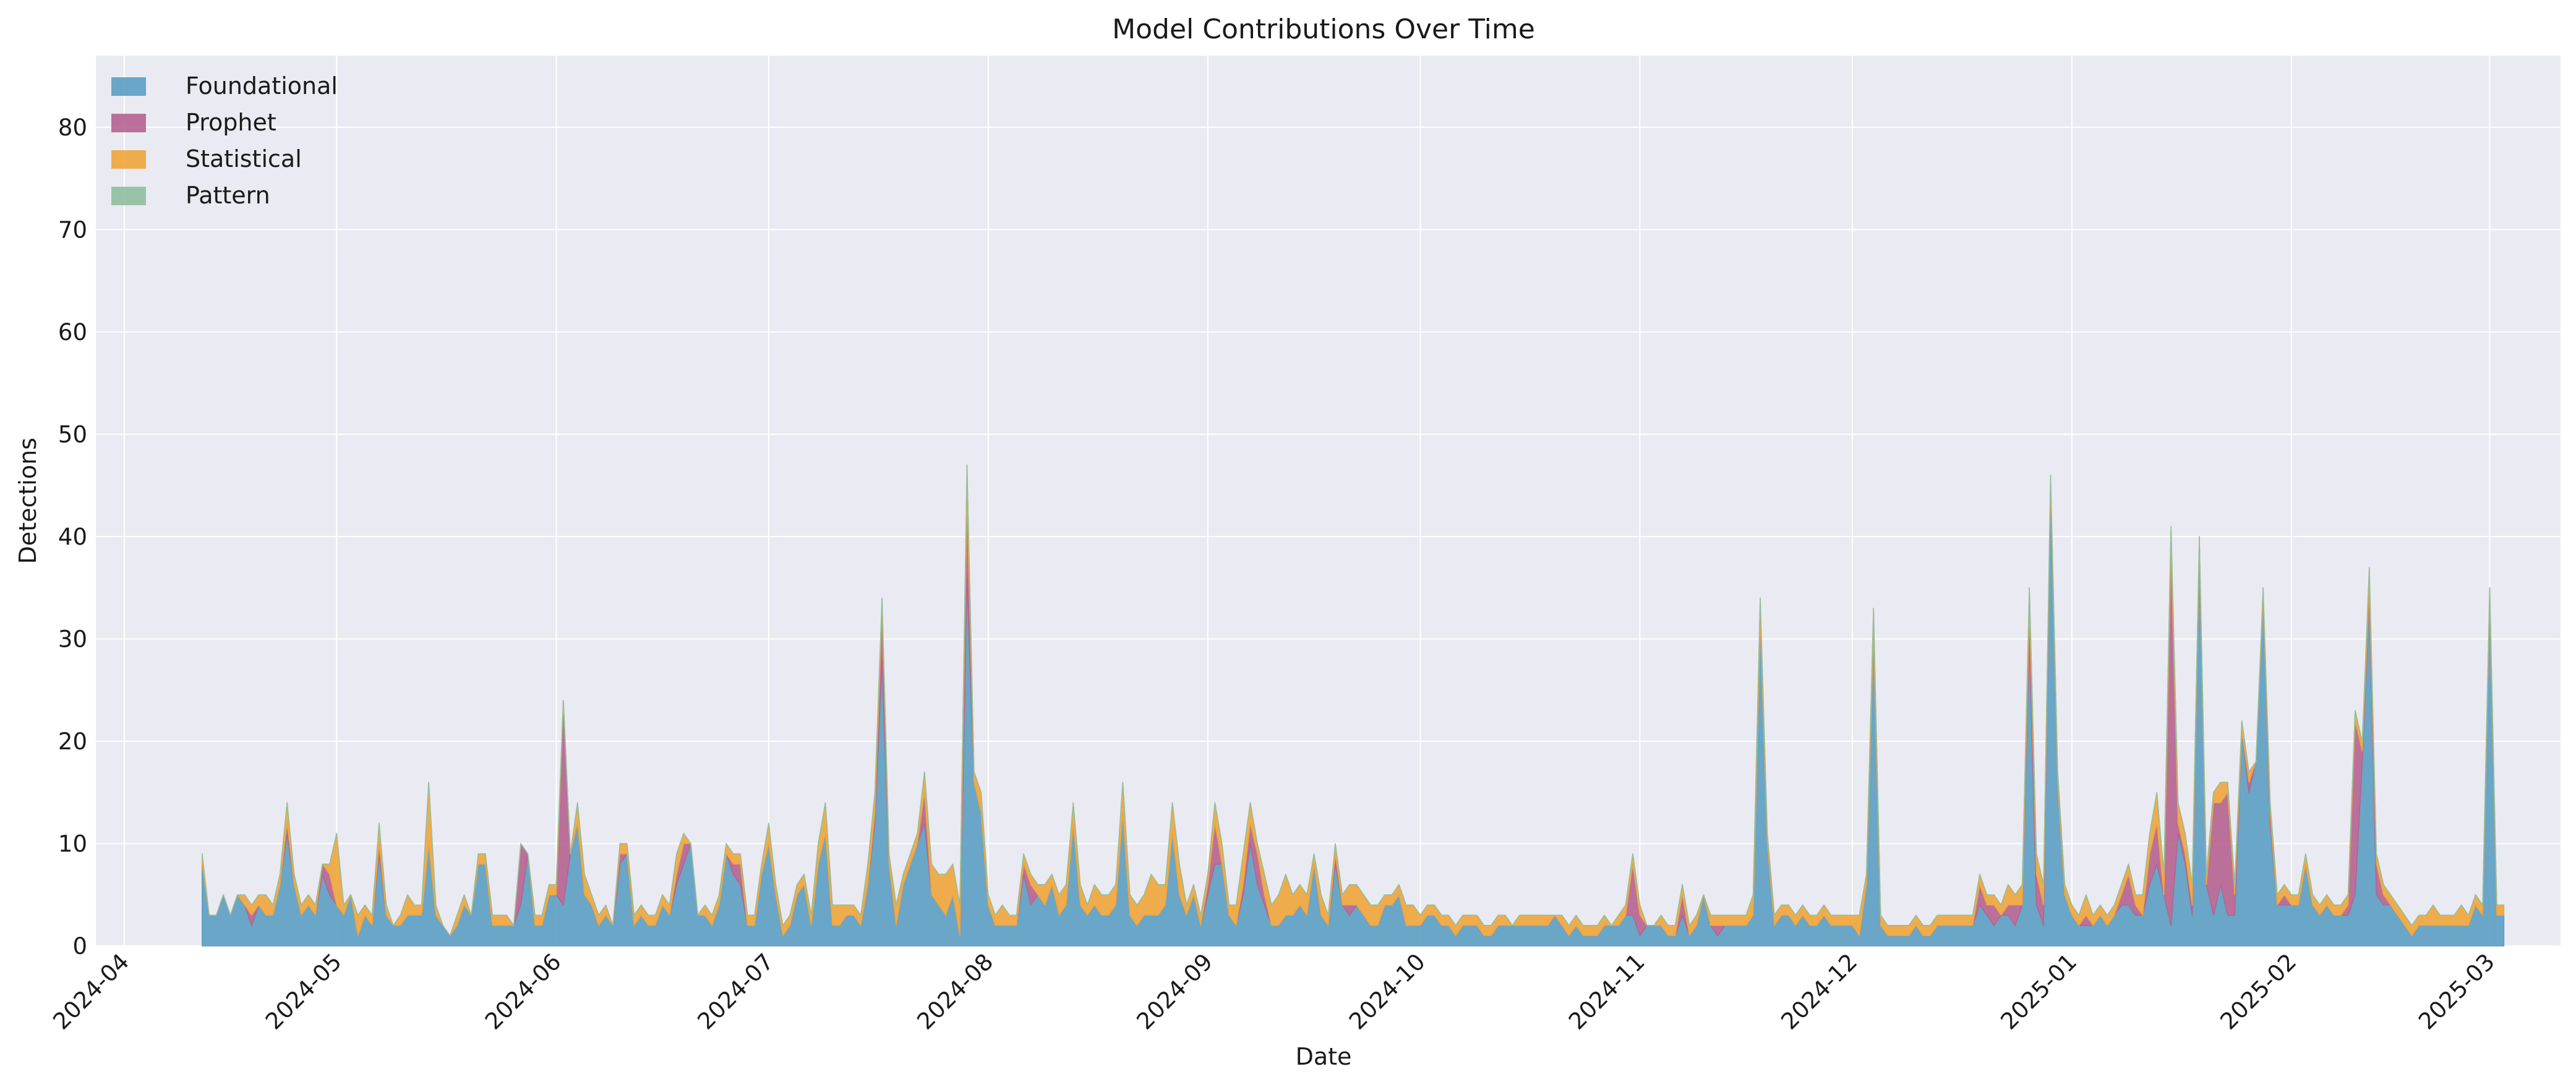 This screenshot has width=2576, height=1090. I want to click on statistical-legend-swatch, so click(128, 159).